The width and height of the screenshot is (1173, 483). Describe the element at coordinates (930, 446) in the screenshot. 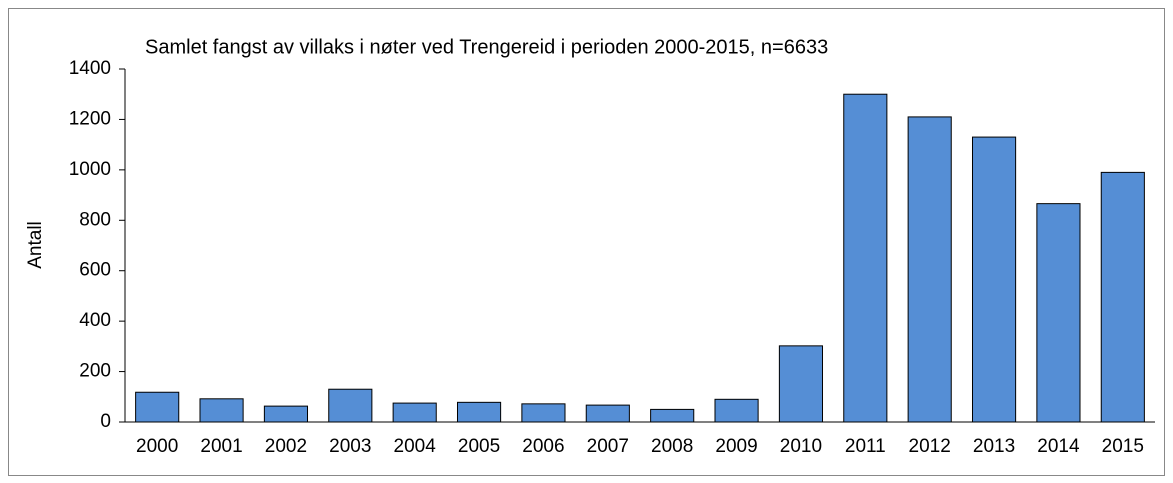

I see `x-tick-label: 2012` at that location.